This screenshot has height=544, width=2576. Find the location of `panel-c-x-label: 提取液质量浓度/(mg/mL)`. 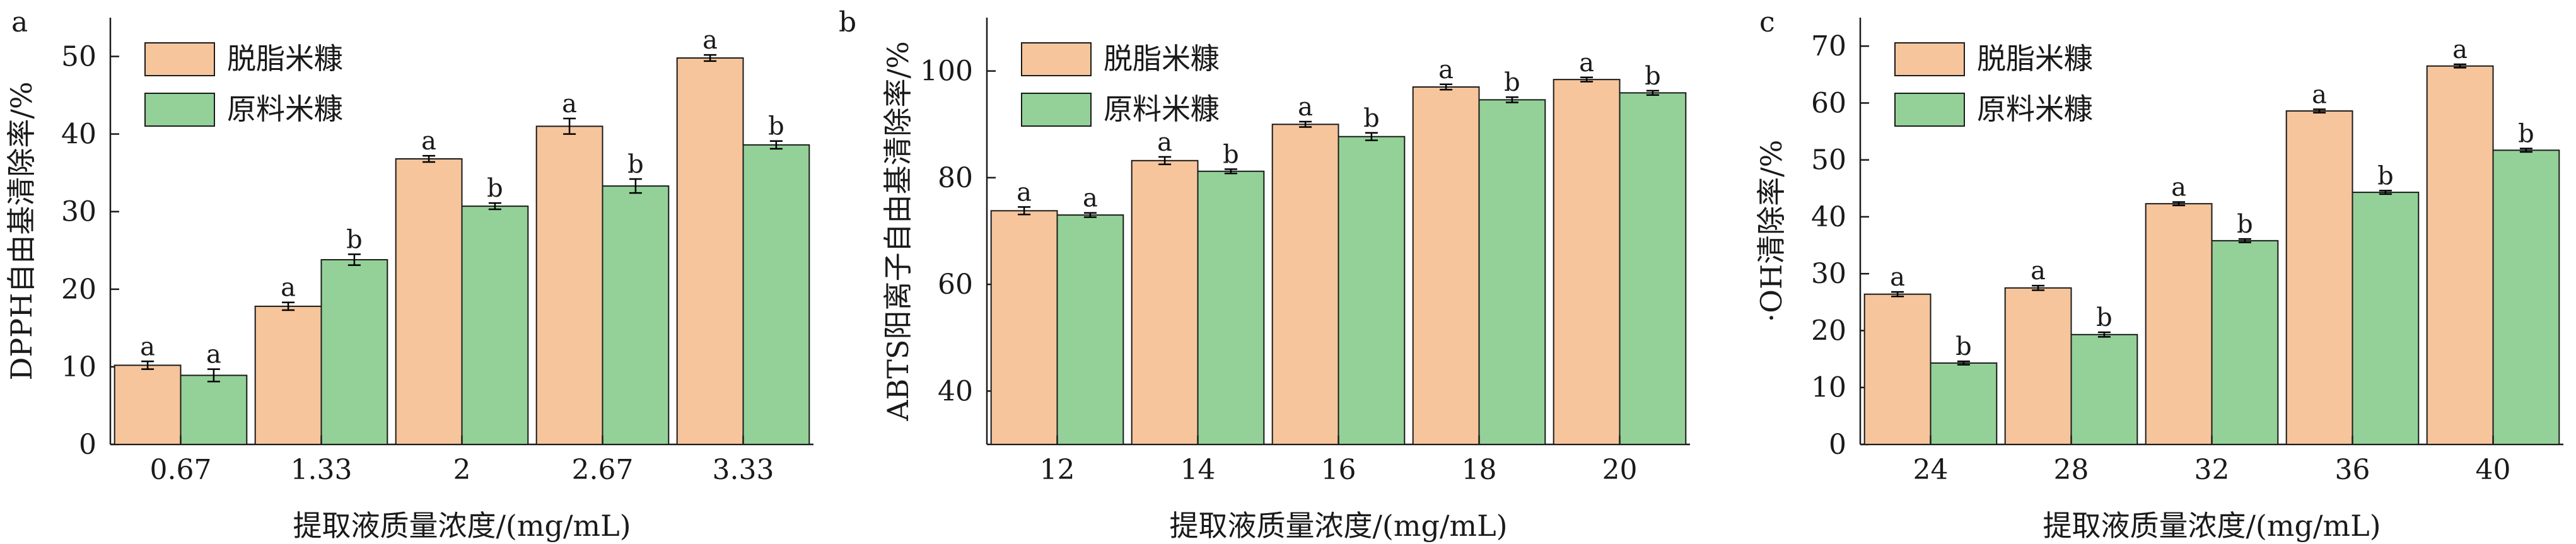

panel-c-x-label: 提取液质量浓度/(mg/mL) is located at coordinates (2212, 526).